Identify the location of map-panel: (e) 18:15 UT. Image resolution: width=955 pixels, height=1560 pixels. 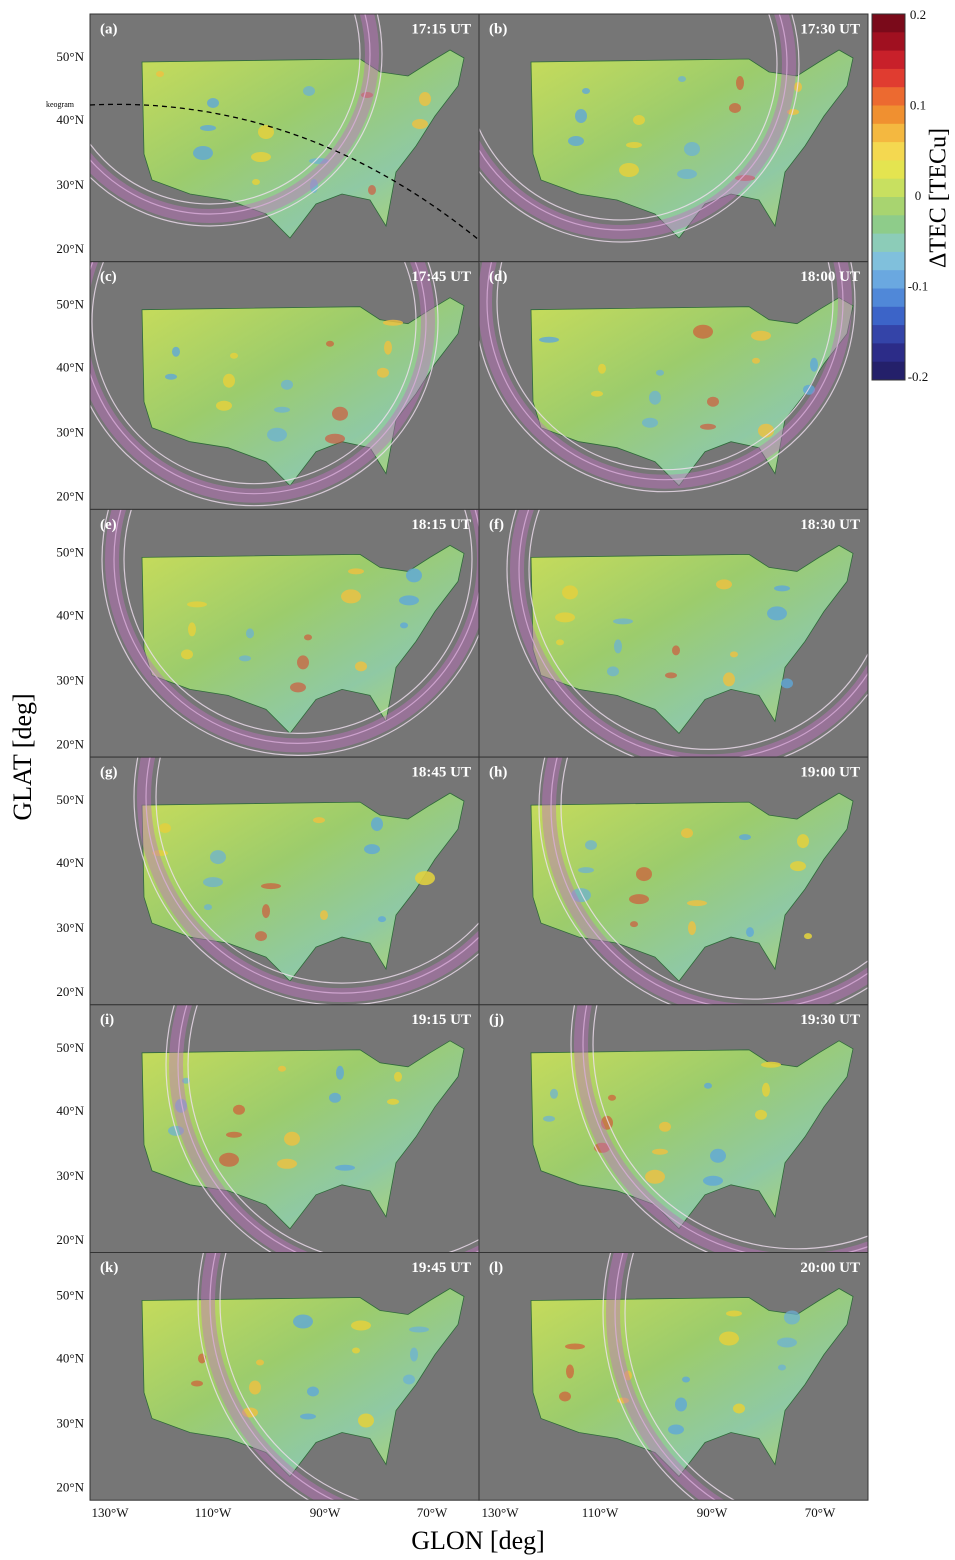
(284, 633).